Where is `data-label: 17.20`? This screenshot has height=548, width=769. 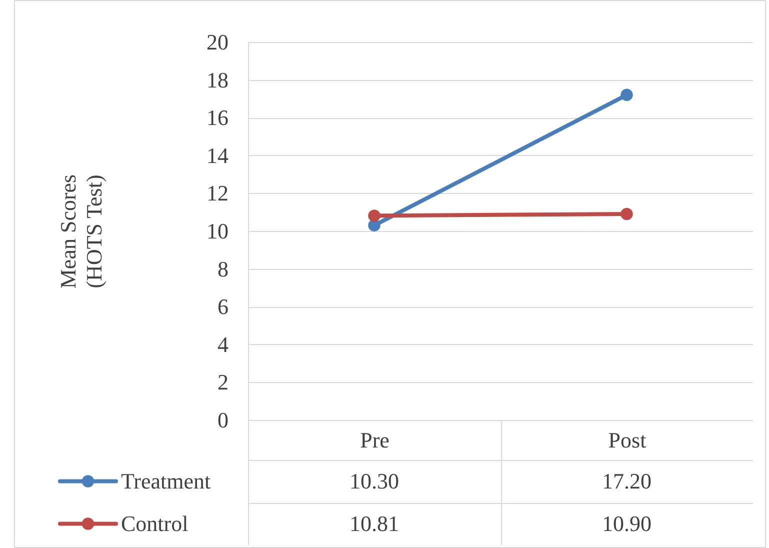
data-label: 17.20 is located at coordinates (627, 481).